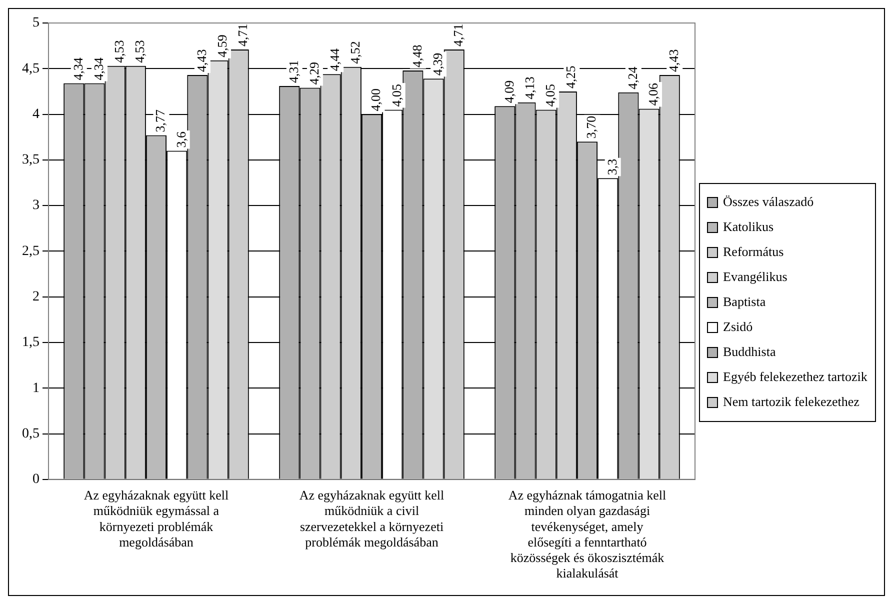 The width and height of the screenshot is (893, 604). Describe the element at coordinates (437, 64) in the screenshot. I see `data-label: 4,39` at that location.